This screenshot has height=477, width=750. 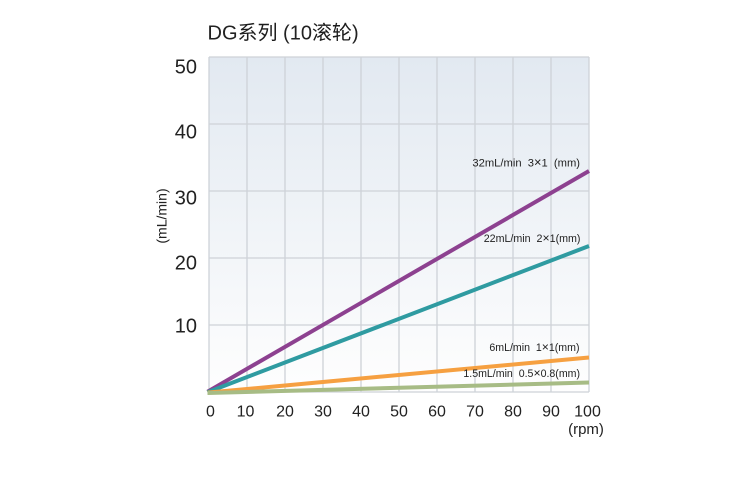 What do you see at coordinates (526, 162) in the screenshot?
I see `svg-text: 32mL/min 3×1 (mm)` at bounding box center [526, 162].